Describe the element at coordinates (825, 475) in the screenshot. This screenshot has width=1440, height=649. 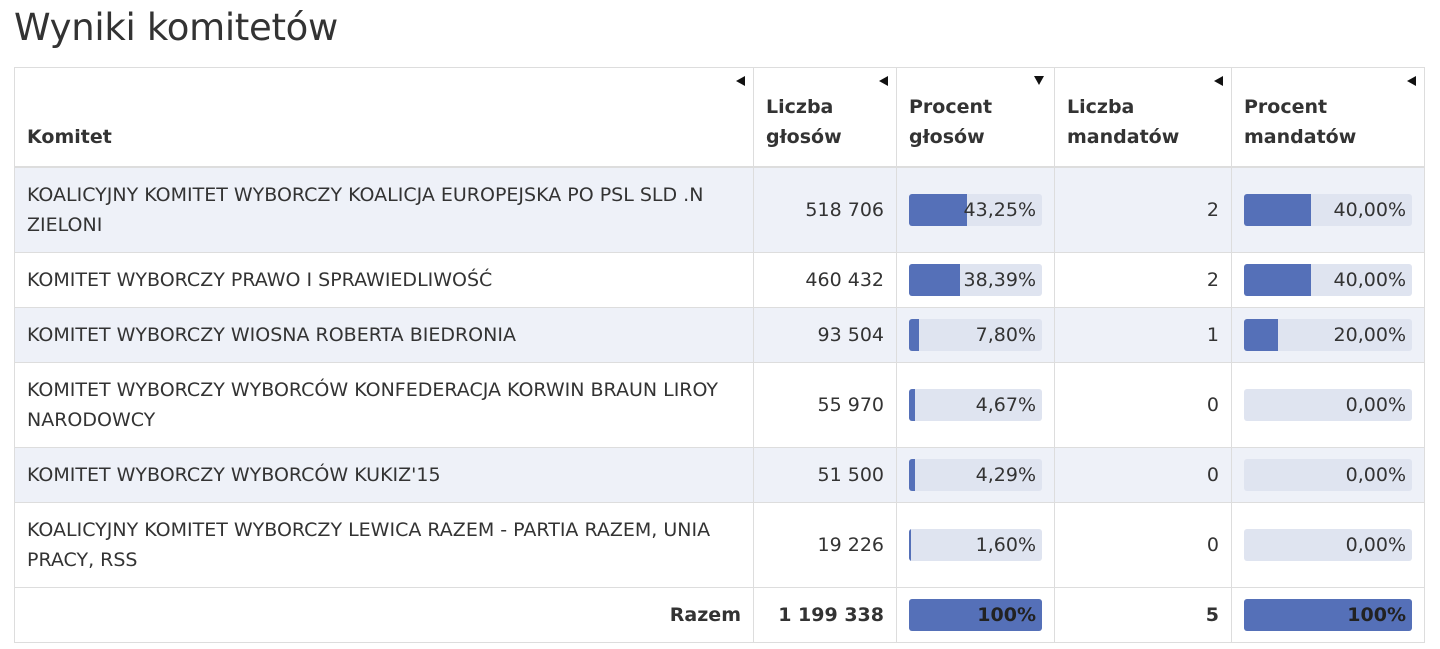
I see `votes-count: 51 500` at that location.